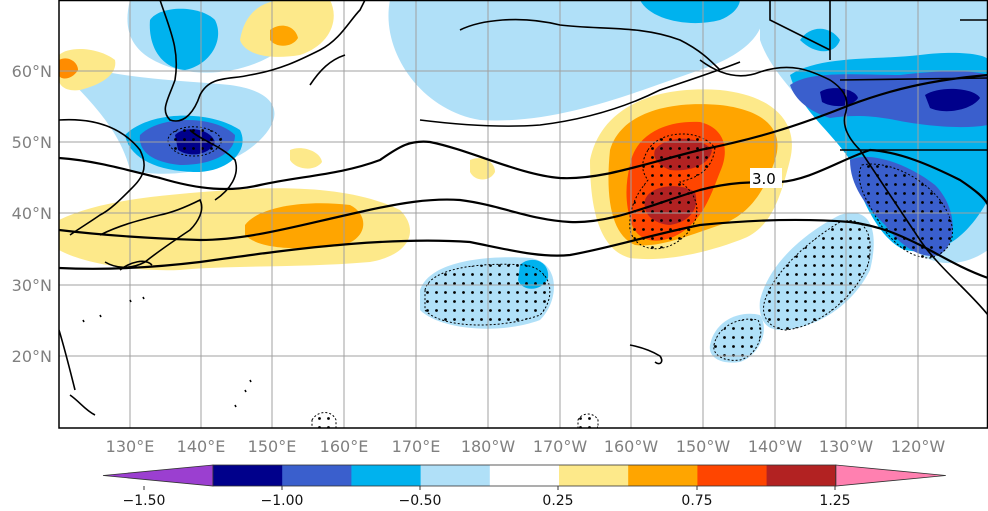 The width and height of the screenshot is (988, 511). What do you see at coordinates (631, 446) in the screenshot?
I see `lon-label: 160°W` at bounding box center [631, 446].